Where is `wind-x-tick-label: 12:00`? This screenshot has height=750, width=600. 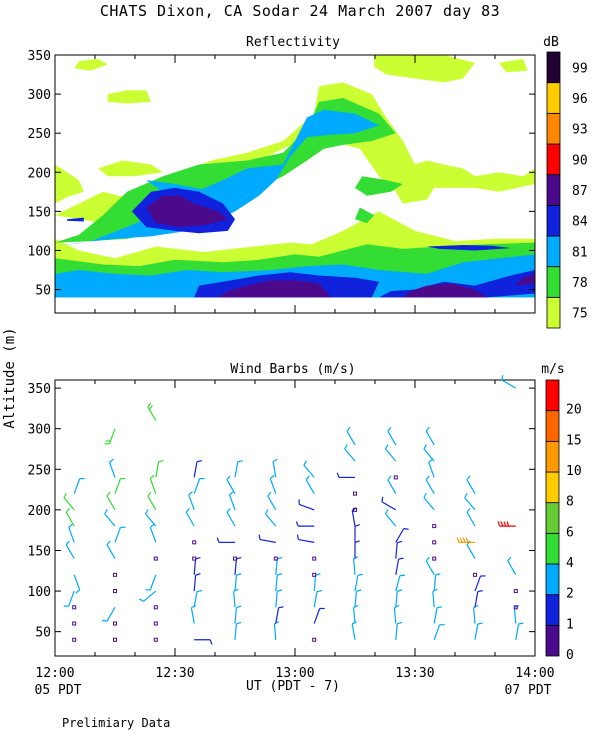
wind-x-tick-label: 12:00 is located at coordinates (54, 673).